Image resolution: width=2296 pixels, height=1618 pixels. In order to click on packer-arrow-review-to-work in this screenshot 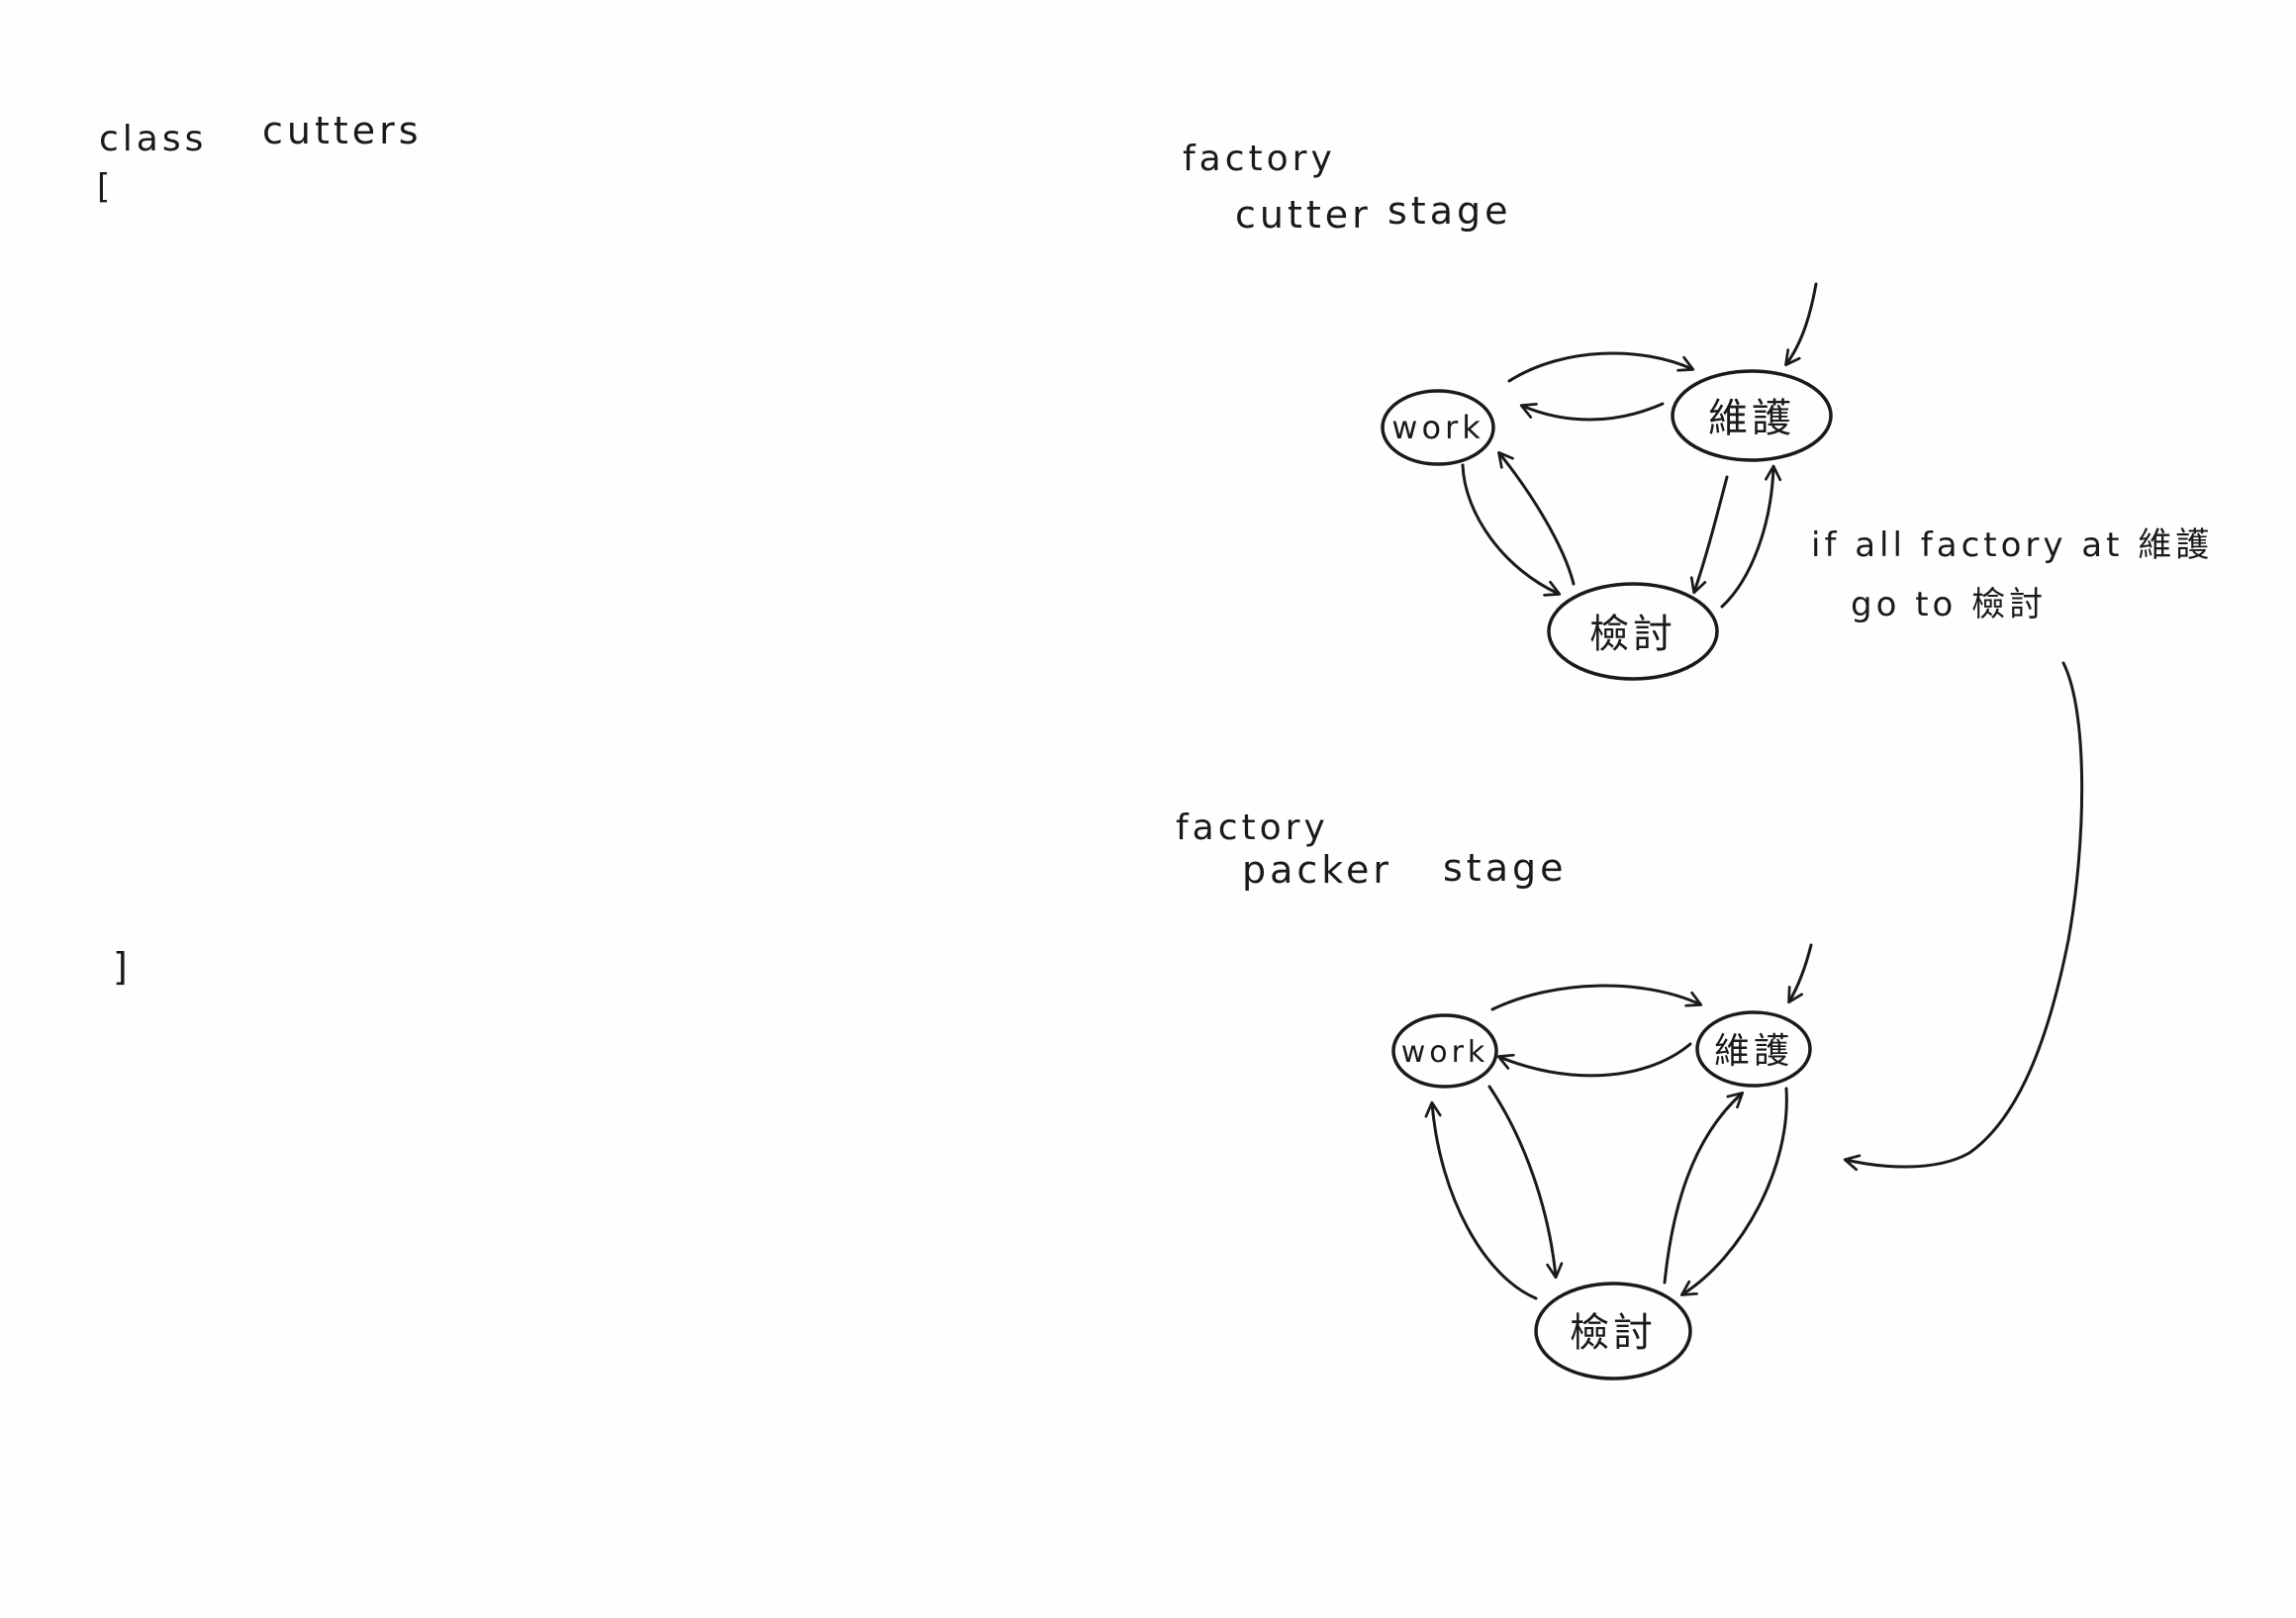, I will do `click(1481, 1200)`.